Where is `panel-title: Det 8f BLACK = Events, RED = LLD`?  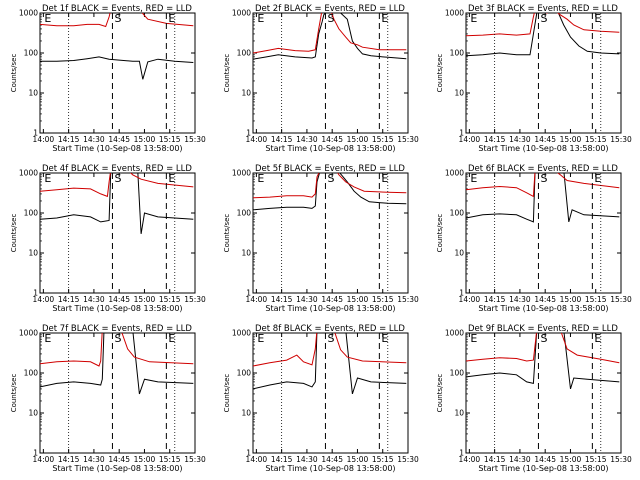 panel-title: Det 8f BLACK = Events, RED = LLD is located at coordinates (330, 329).